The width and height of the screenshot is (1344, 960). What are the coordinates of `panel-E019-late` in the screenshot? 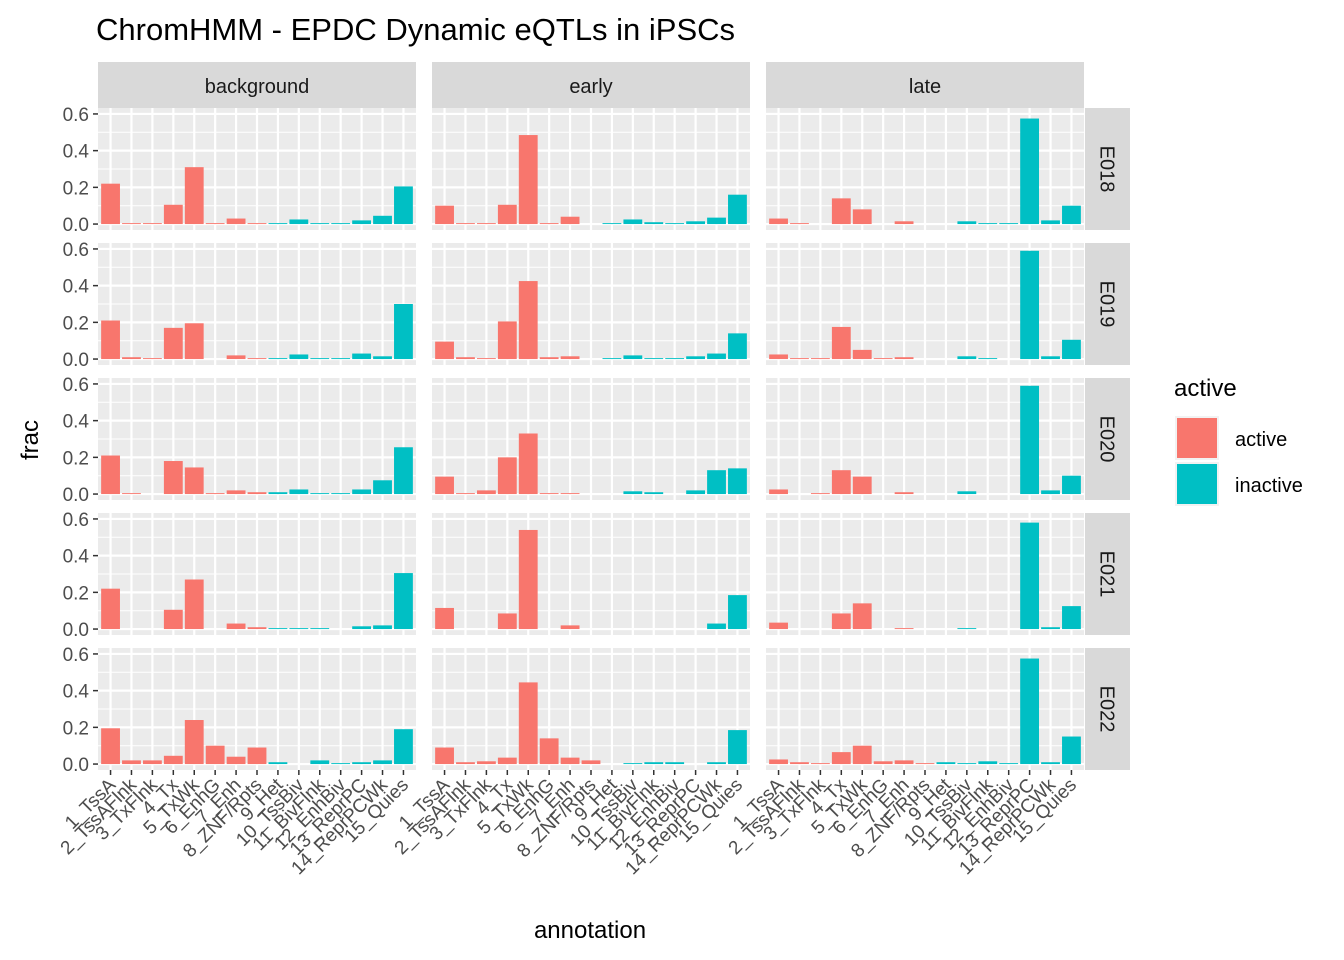 It's located at (925, 304).